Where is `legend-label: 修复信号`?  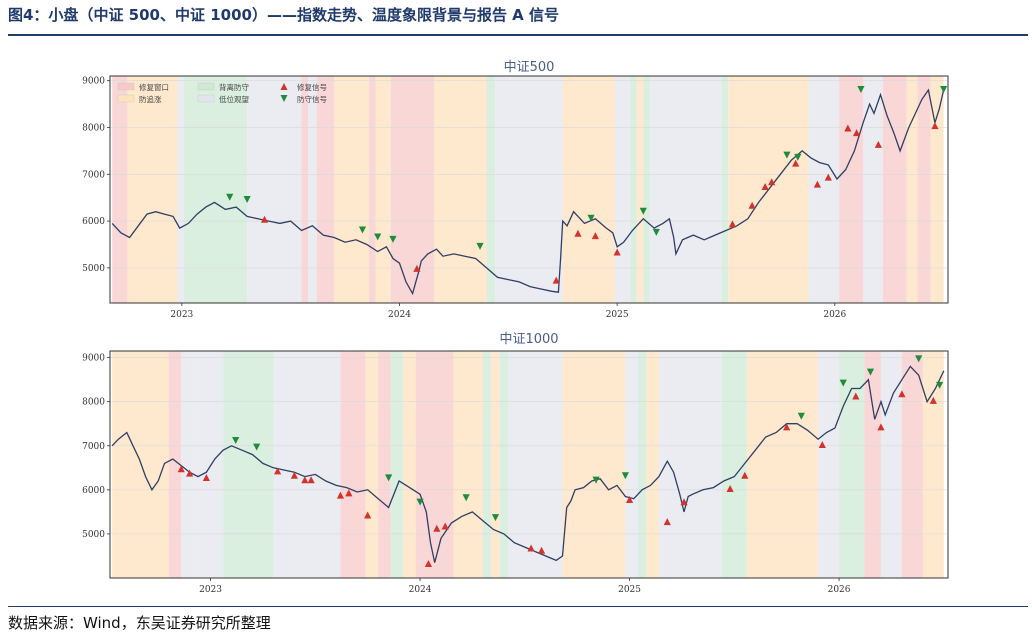
legend-label: 修复信号 is located at coordinates (312, 87).